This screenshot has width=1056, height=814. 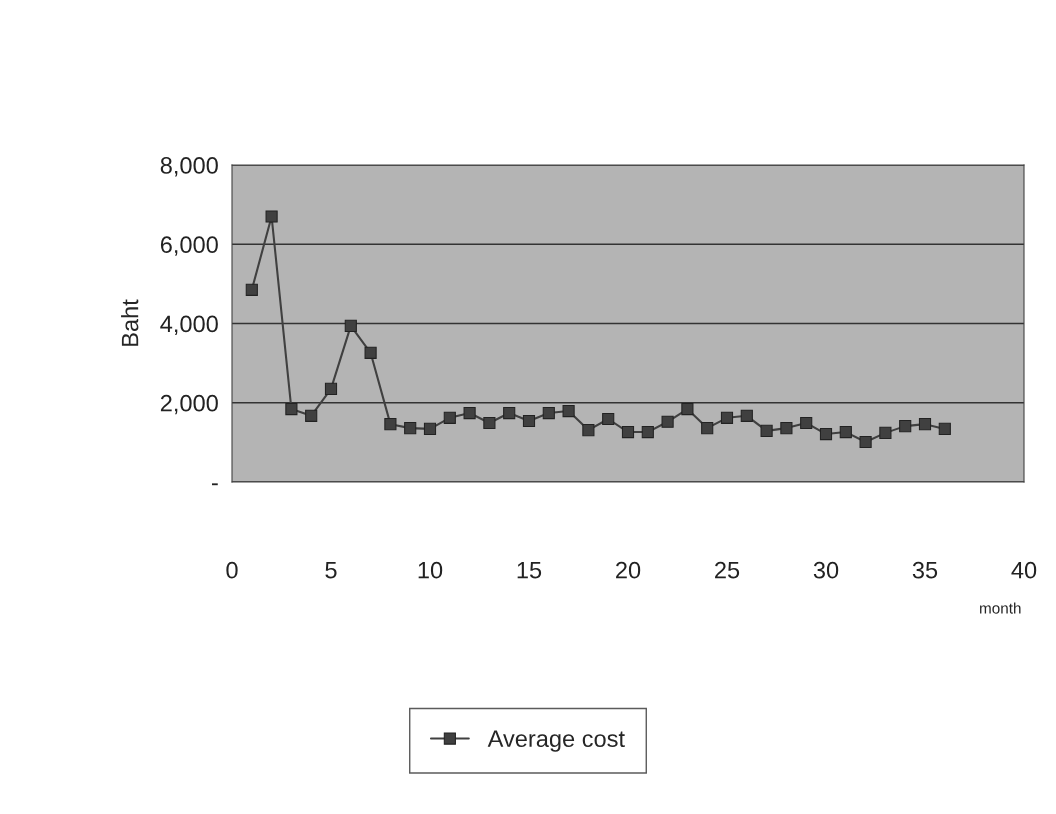 What do you see at coordinates (331, 570) in the screenshot?
I see `x-tick-label: 5` at bounding box center [331, 570].